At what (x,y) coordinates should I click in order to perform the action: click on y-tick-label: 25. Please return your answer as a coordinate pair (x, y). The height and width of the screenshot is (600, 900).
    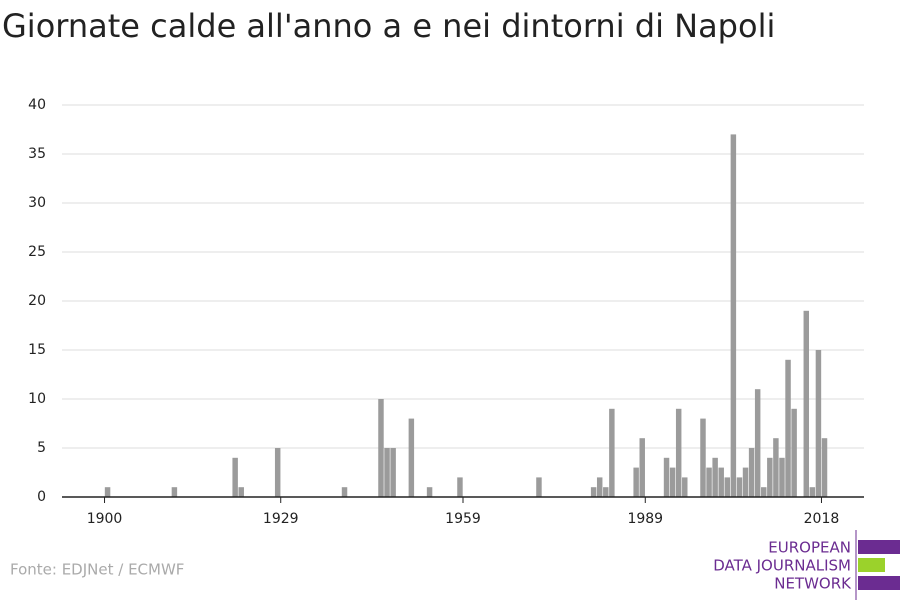
    Looking at the image, I should click on (37, 252).